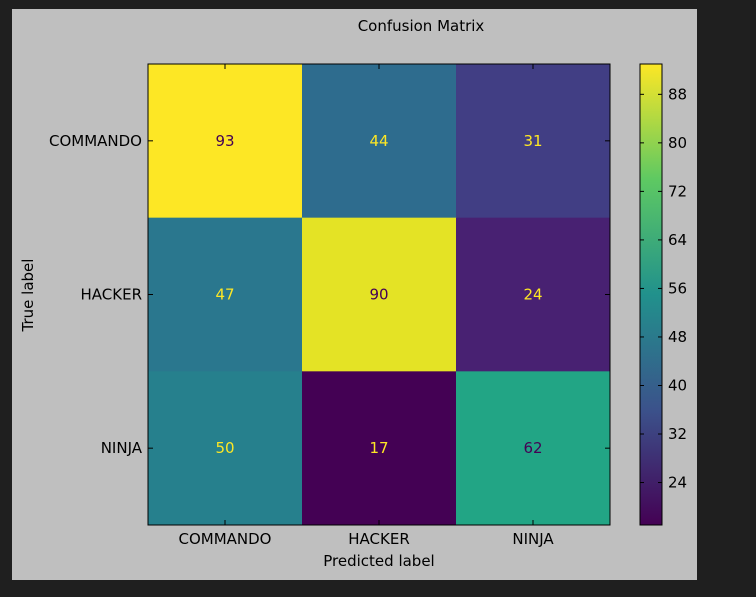 This screenshot has width=756, height=597. I want to click on x-tick-label: HACKER, so click(379, 539).